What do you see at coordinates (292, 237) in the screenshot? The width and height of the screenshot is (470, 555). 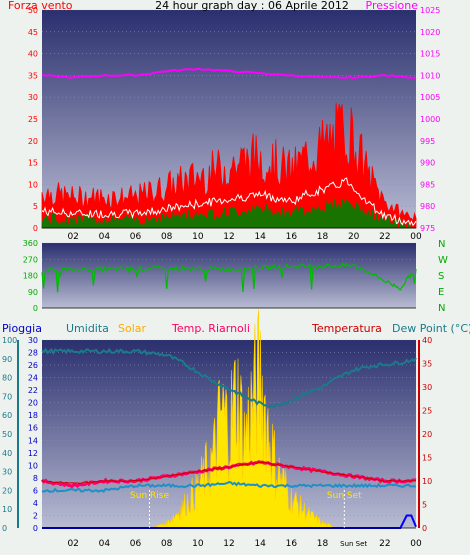 I see `x-tick-label-top: 16` at bounding box center [292, 237].